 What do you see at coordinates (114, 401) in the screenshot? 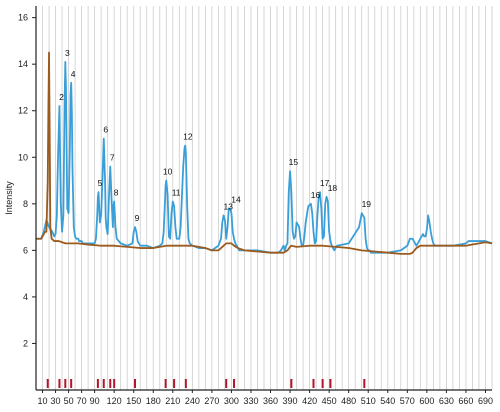
I see `x-tick-label: 120` at bounding box center [114, 401].